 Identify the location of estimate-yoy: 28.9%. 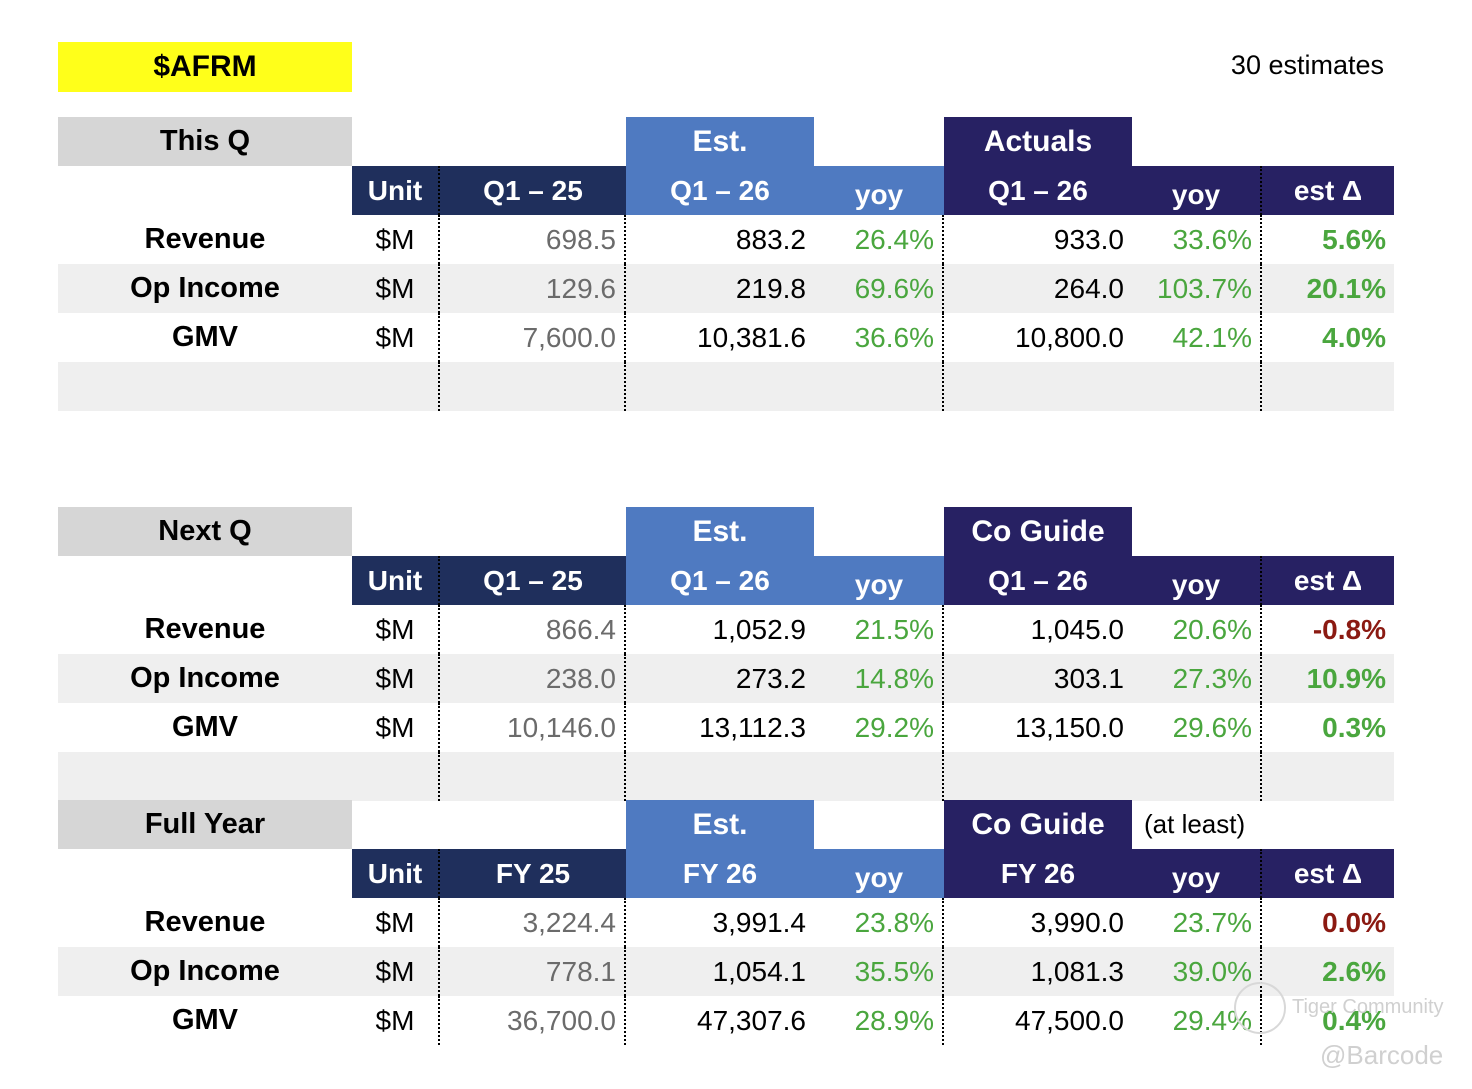
(879, 1020).